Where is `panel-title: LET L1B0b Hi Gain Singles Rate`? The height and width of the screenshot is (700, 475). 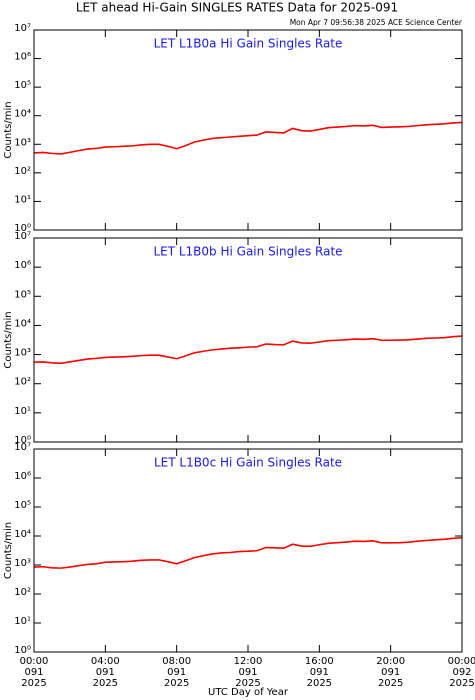
panel-title: LET L1B0b Hi Gain Singles Rate is located at coordinates (247, 252).